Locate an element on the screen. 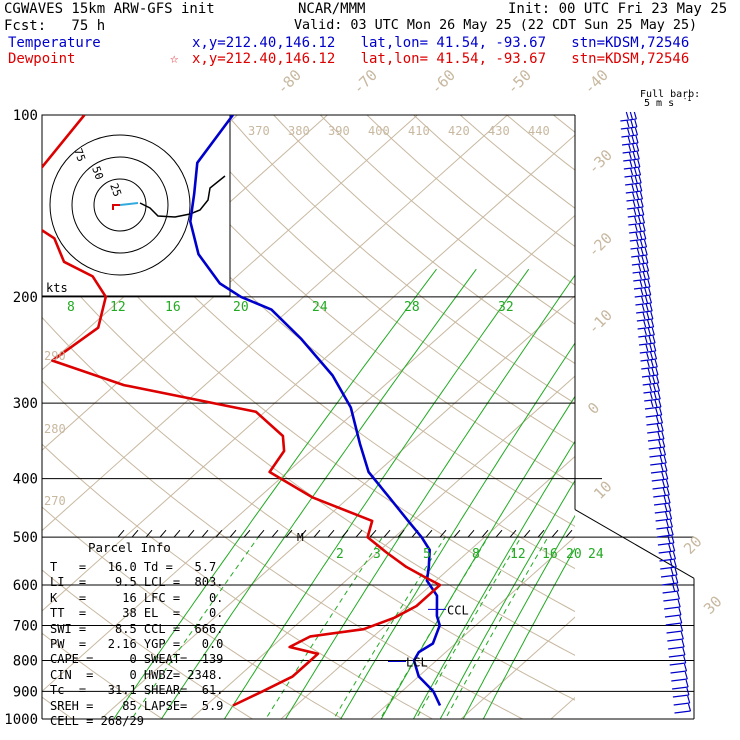 The image size is (740, 740). ccl-label: CCL is located at coordinates (458, 610).